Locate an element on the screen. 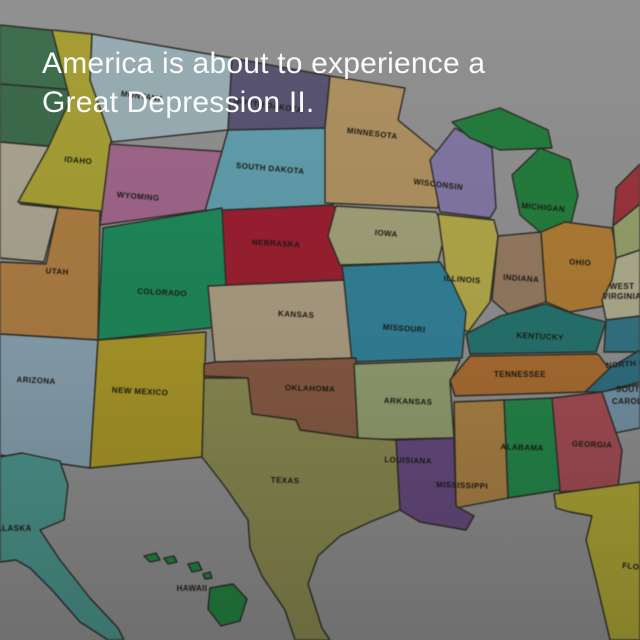 The image size is (640, 640). state-label-michigan: MICHIGAN is located at coordinates (543, 207).